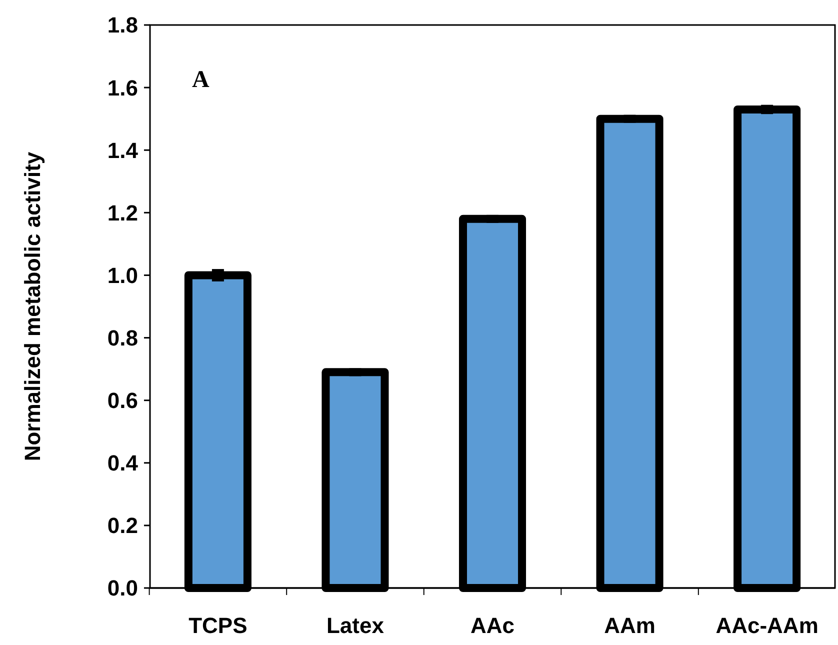  Describe the element at coordinates (122, 25) in the screenshot. I see `y-tick-label: 1.8` at that location.